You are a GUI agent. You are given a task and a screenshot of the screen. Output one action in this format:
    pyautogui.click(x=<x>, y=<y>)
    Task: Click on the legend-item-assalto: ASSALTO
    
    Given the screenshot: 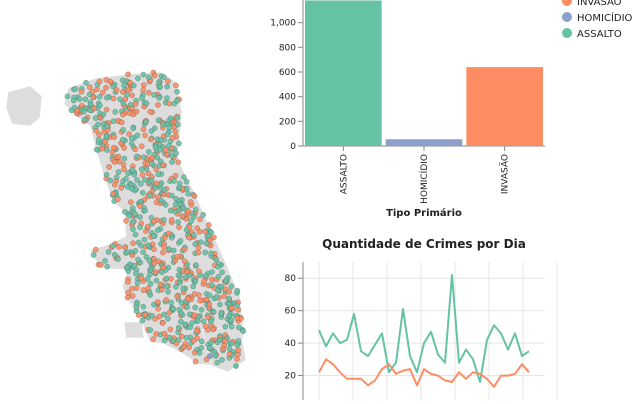 What is the action you would take?
    pyautogui.click(x=592, y=35)
    